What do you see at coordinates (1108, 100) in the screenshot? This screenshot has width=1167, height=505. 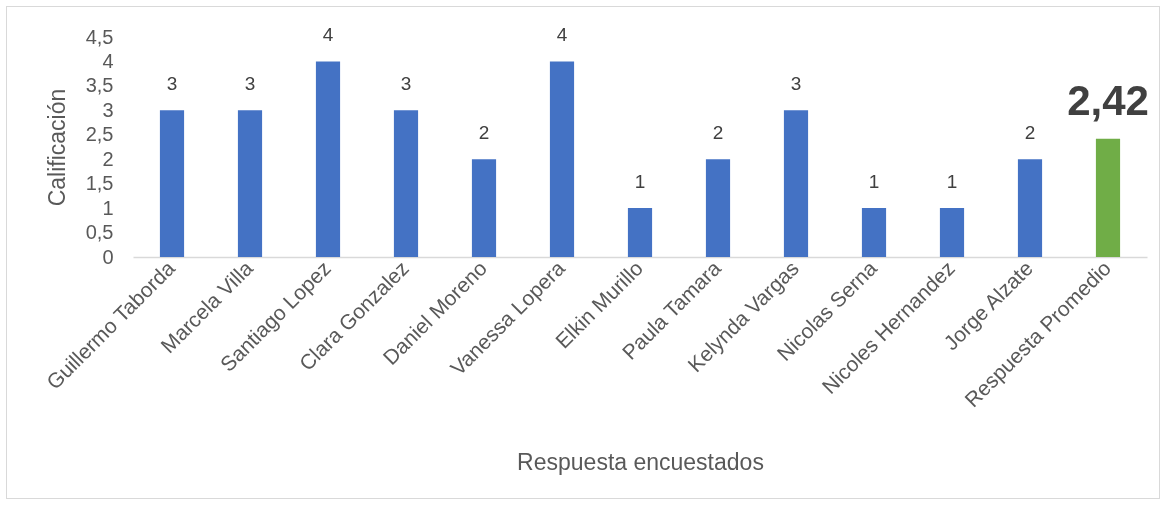 I see `data-label: 2,42` at bounding box center [1108, 100].